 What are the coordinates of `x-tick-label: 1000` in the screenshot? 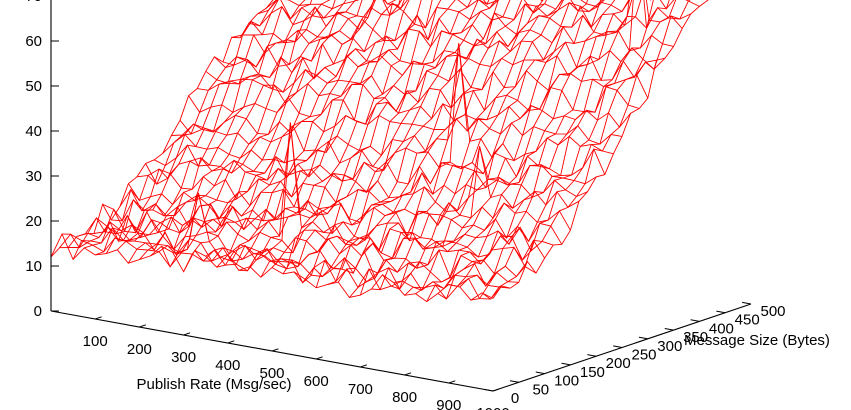 It's located at (492, 407).